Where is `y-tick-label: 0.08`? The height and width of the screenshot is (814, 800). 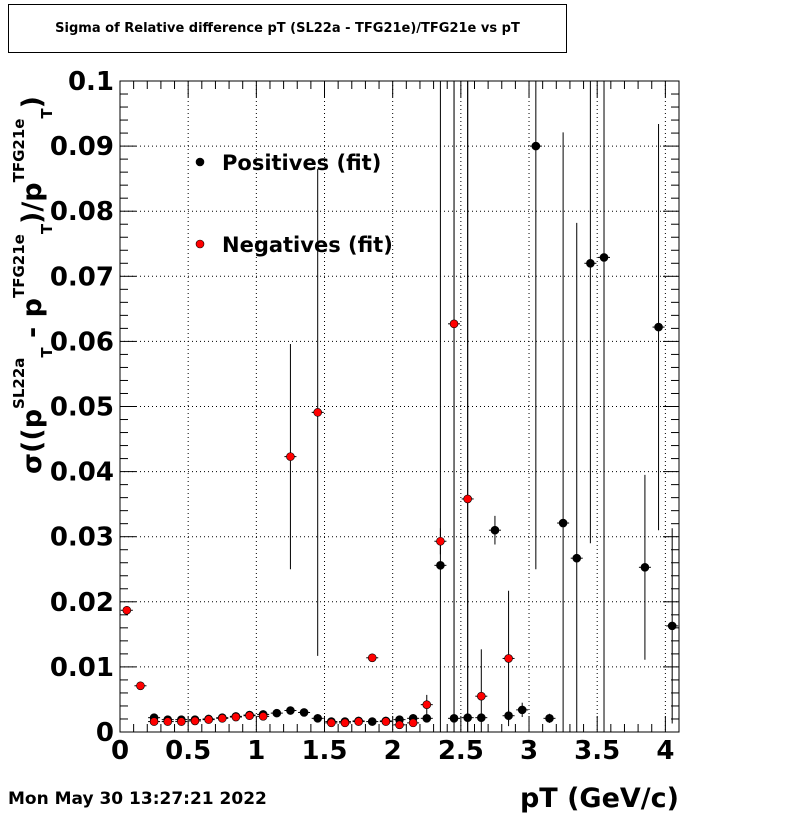 y-tick-label: 0.08 is located at coordinates (82, 212).